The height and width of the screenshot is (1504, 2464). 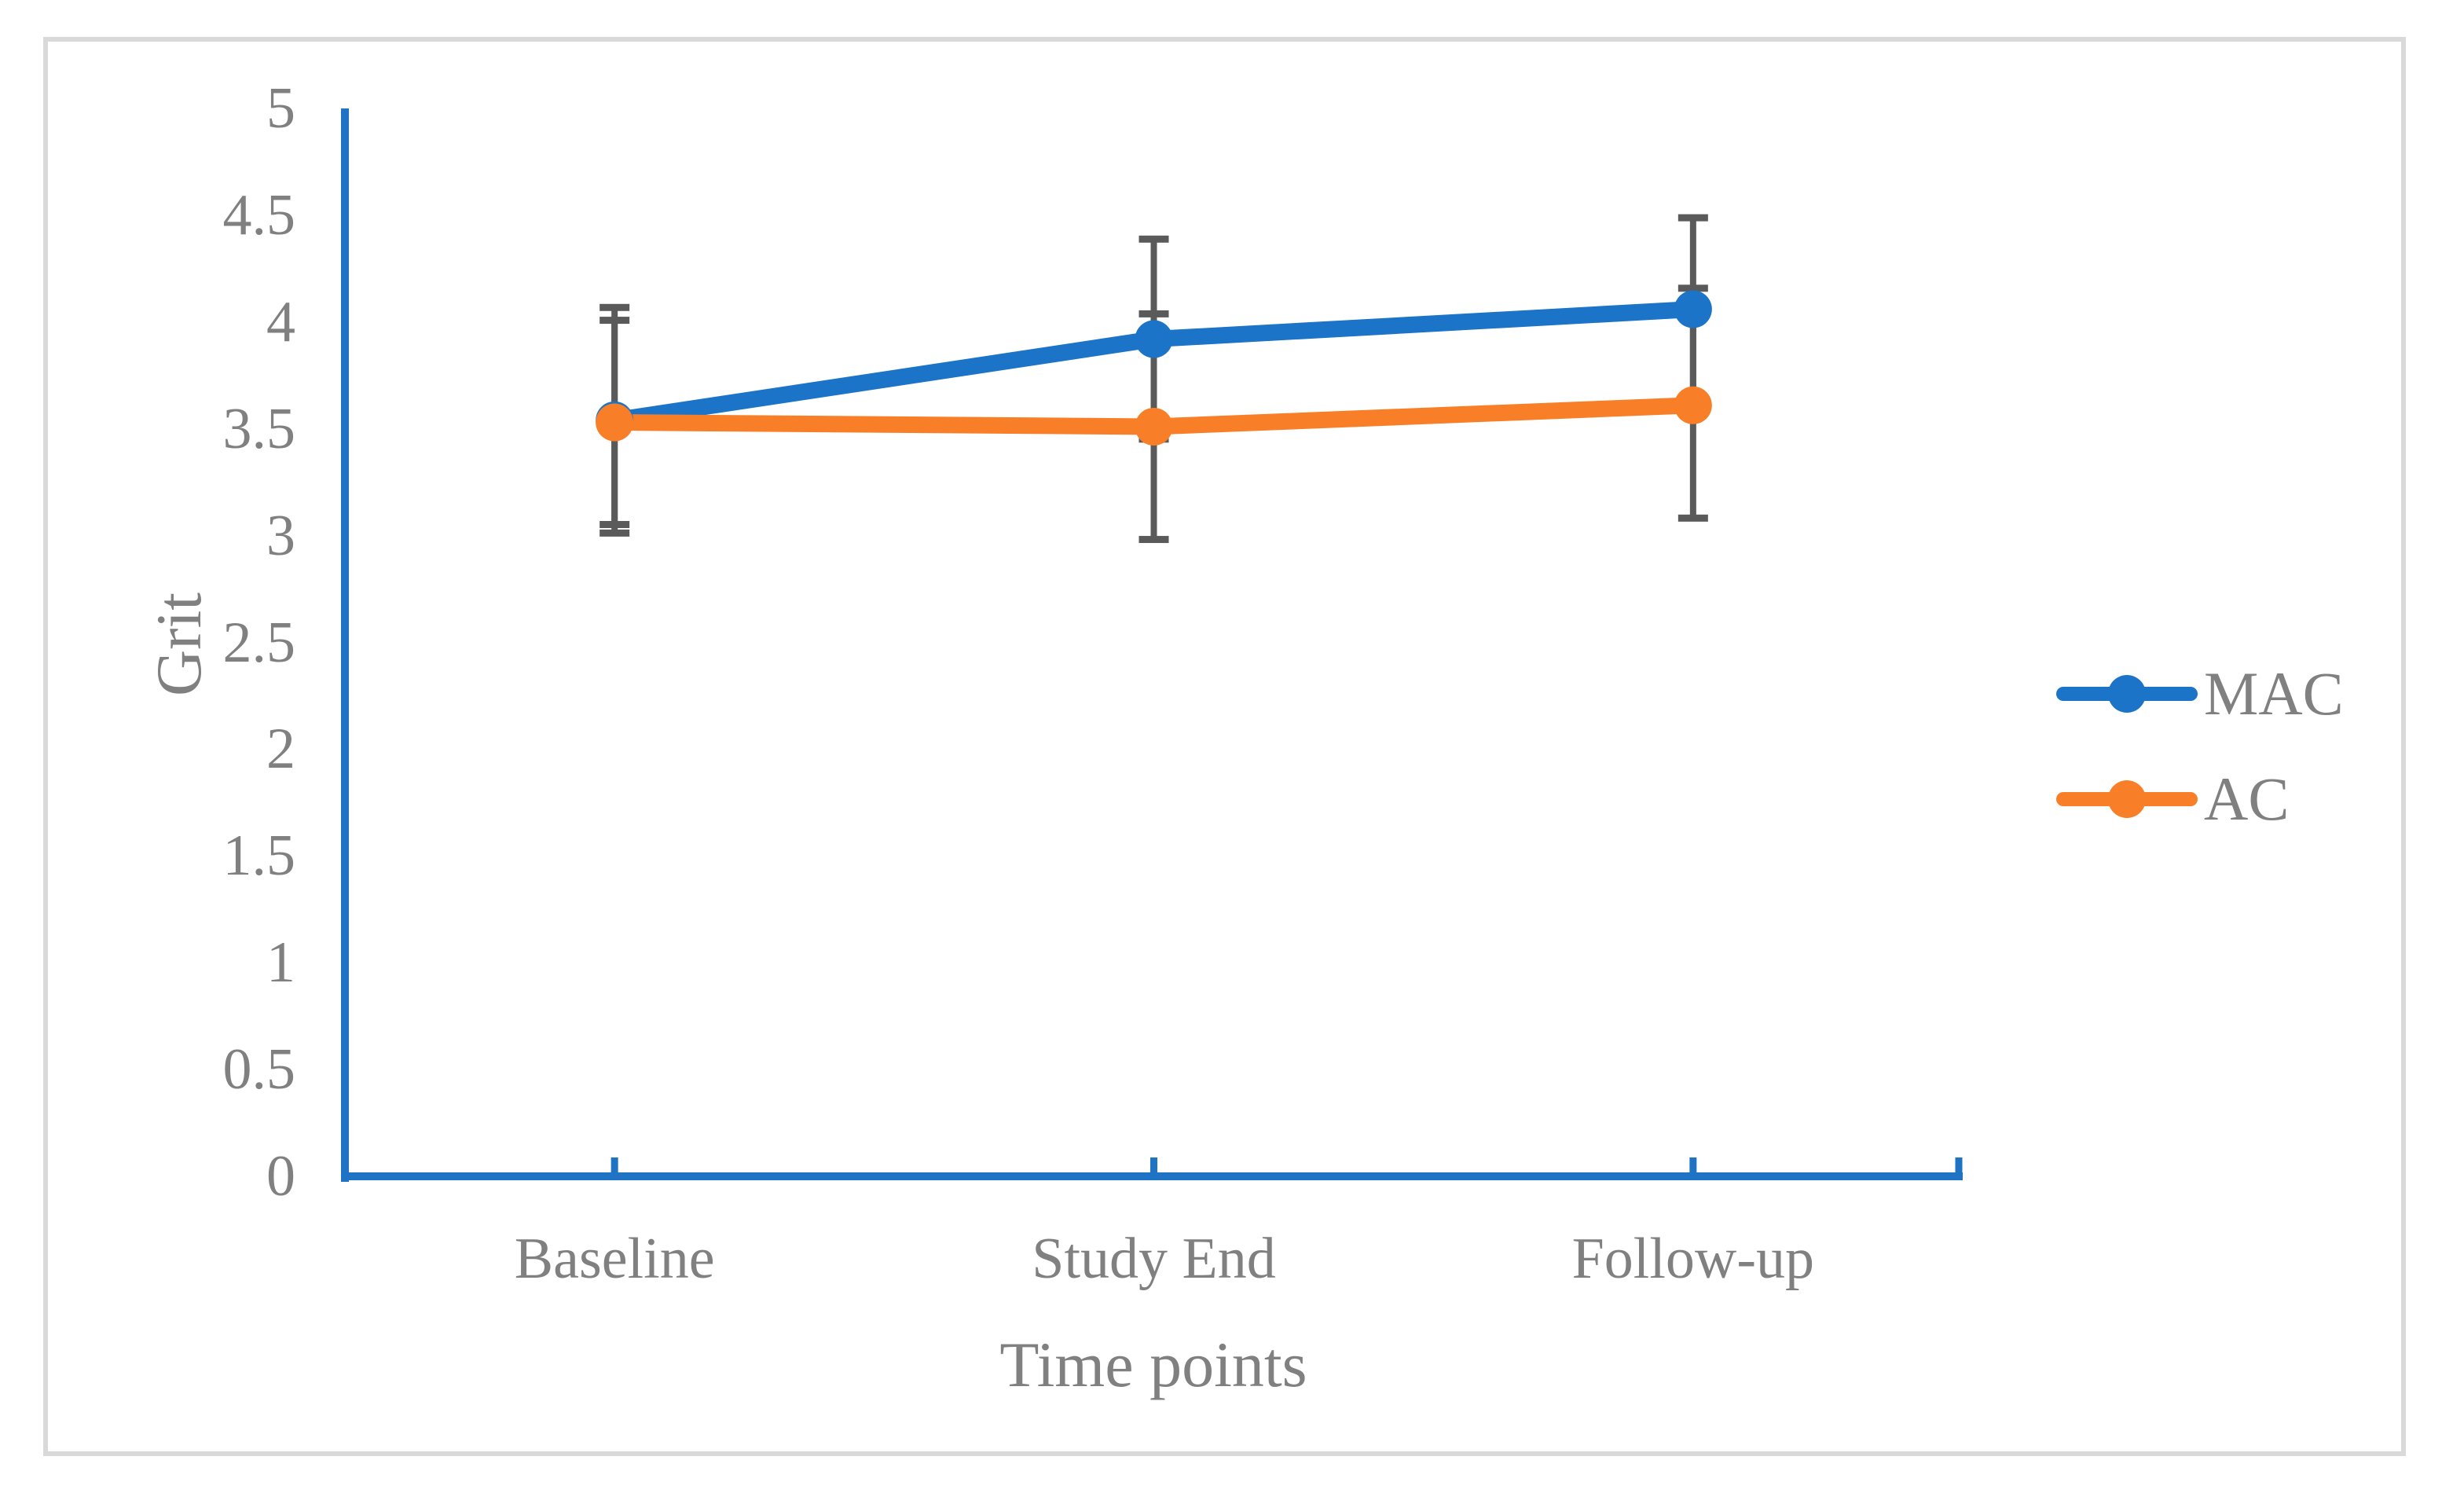 What do you see at coordinates (280, 535) in the screenshot?
I see `y-tick-label: 3` at bounding box center [280, 535].